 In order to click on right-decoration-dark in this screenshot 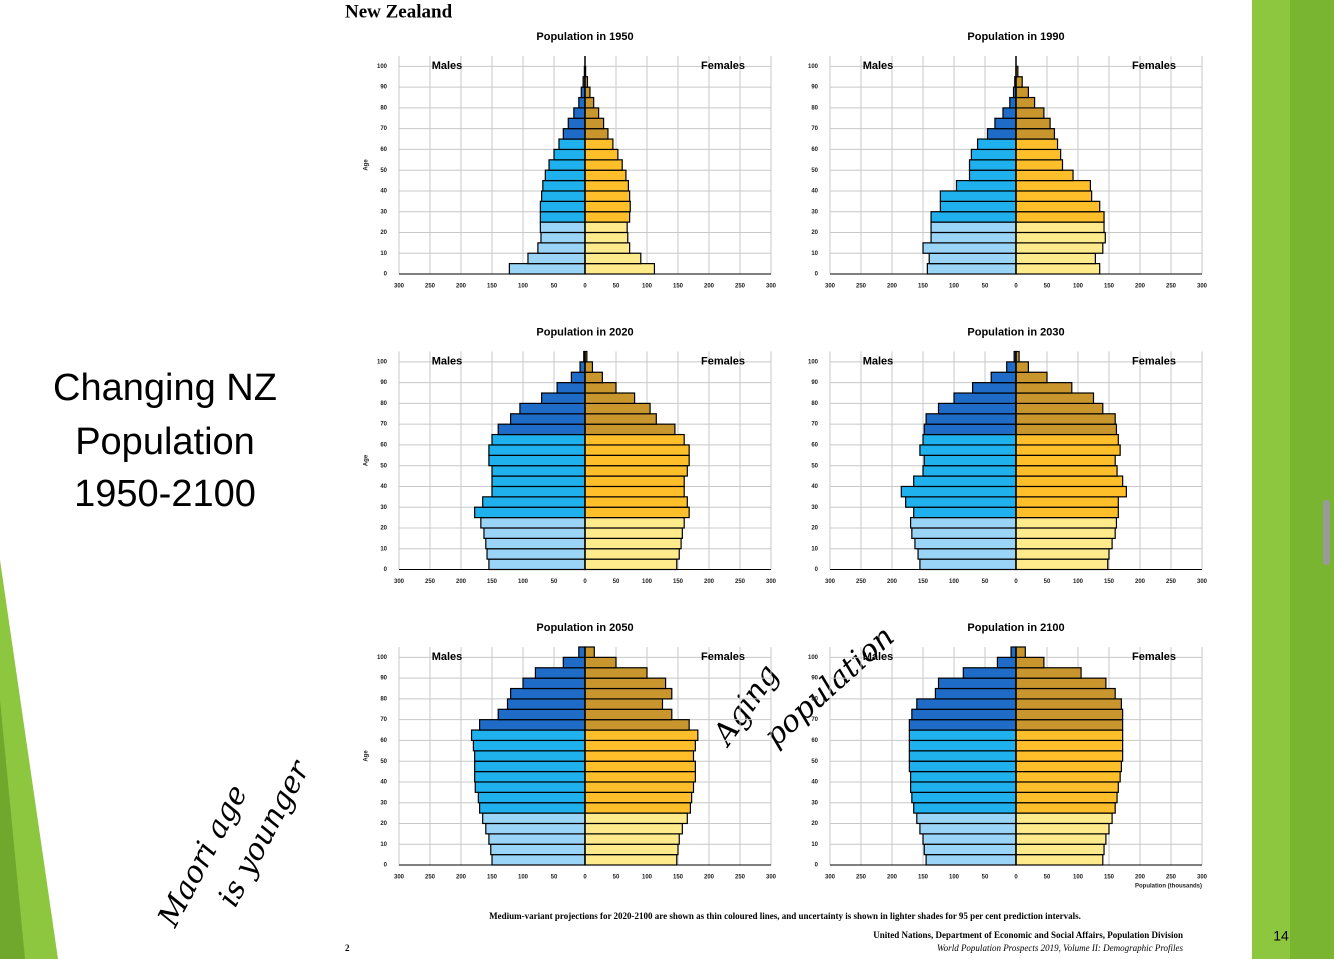, I will do `click(1312, 479)`.